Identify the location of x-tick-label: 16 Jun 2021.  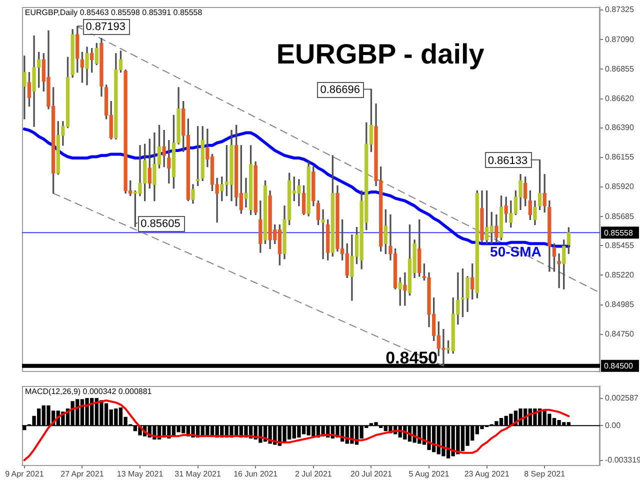
(256, 473).